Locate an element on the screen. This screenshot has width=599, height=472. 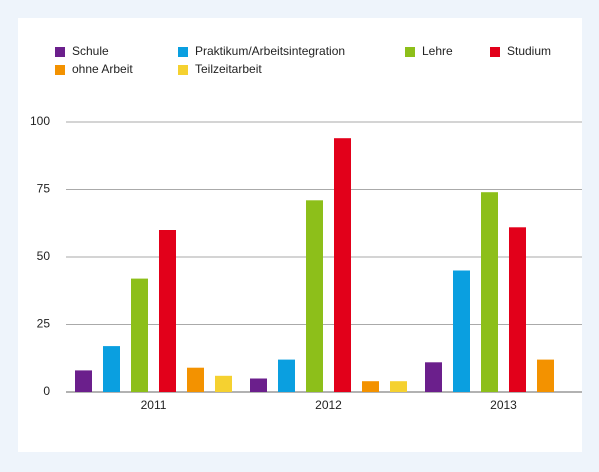
legend-label: Teilzeitarbeit is located at coordinates (228, 69).